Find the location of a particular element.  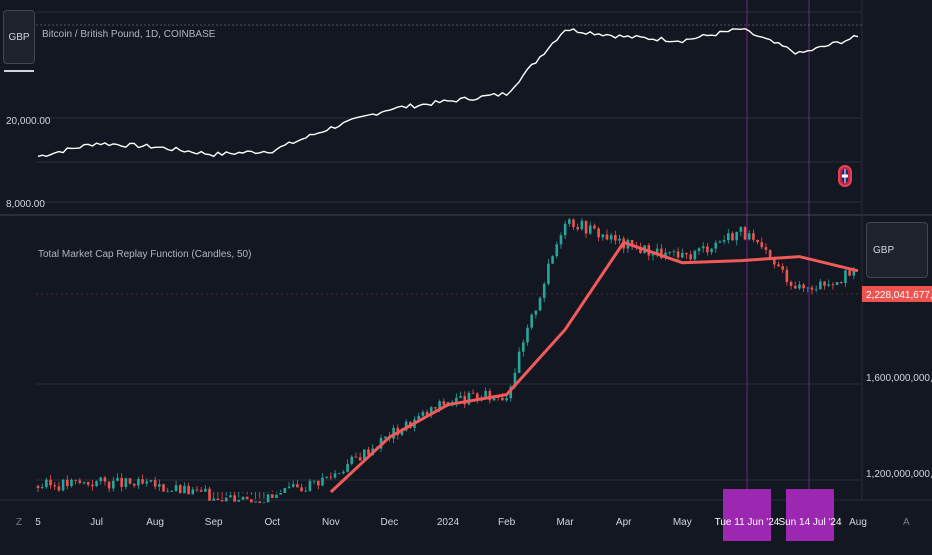

auto-scale-button: A is located at coordinates (906, 522).